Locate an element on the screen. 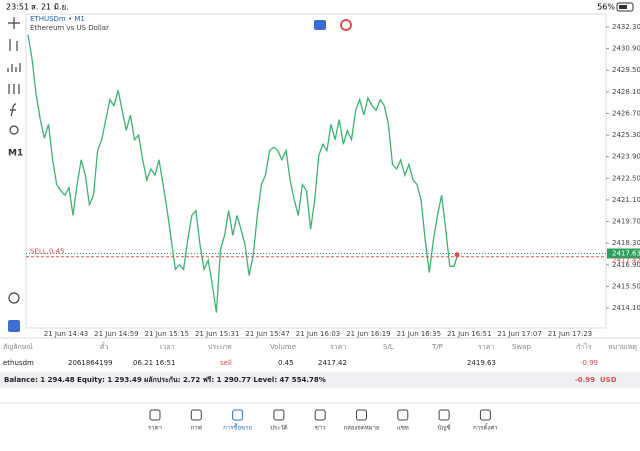  order-price: 2417.42 is located at coordinates (626, 261).